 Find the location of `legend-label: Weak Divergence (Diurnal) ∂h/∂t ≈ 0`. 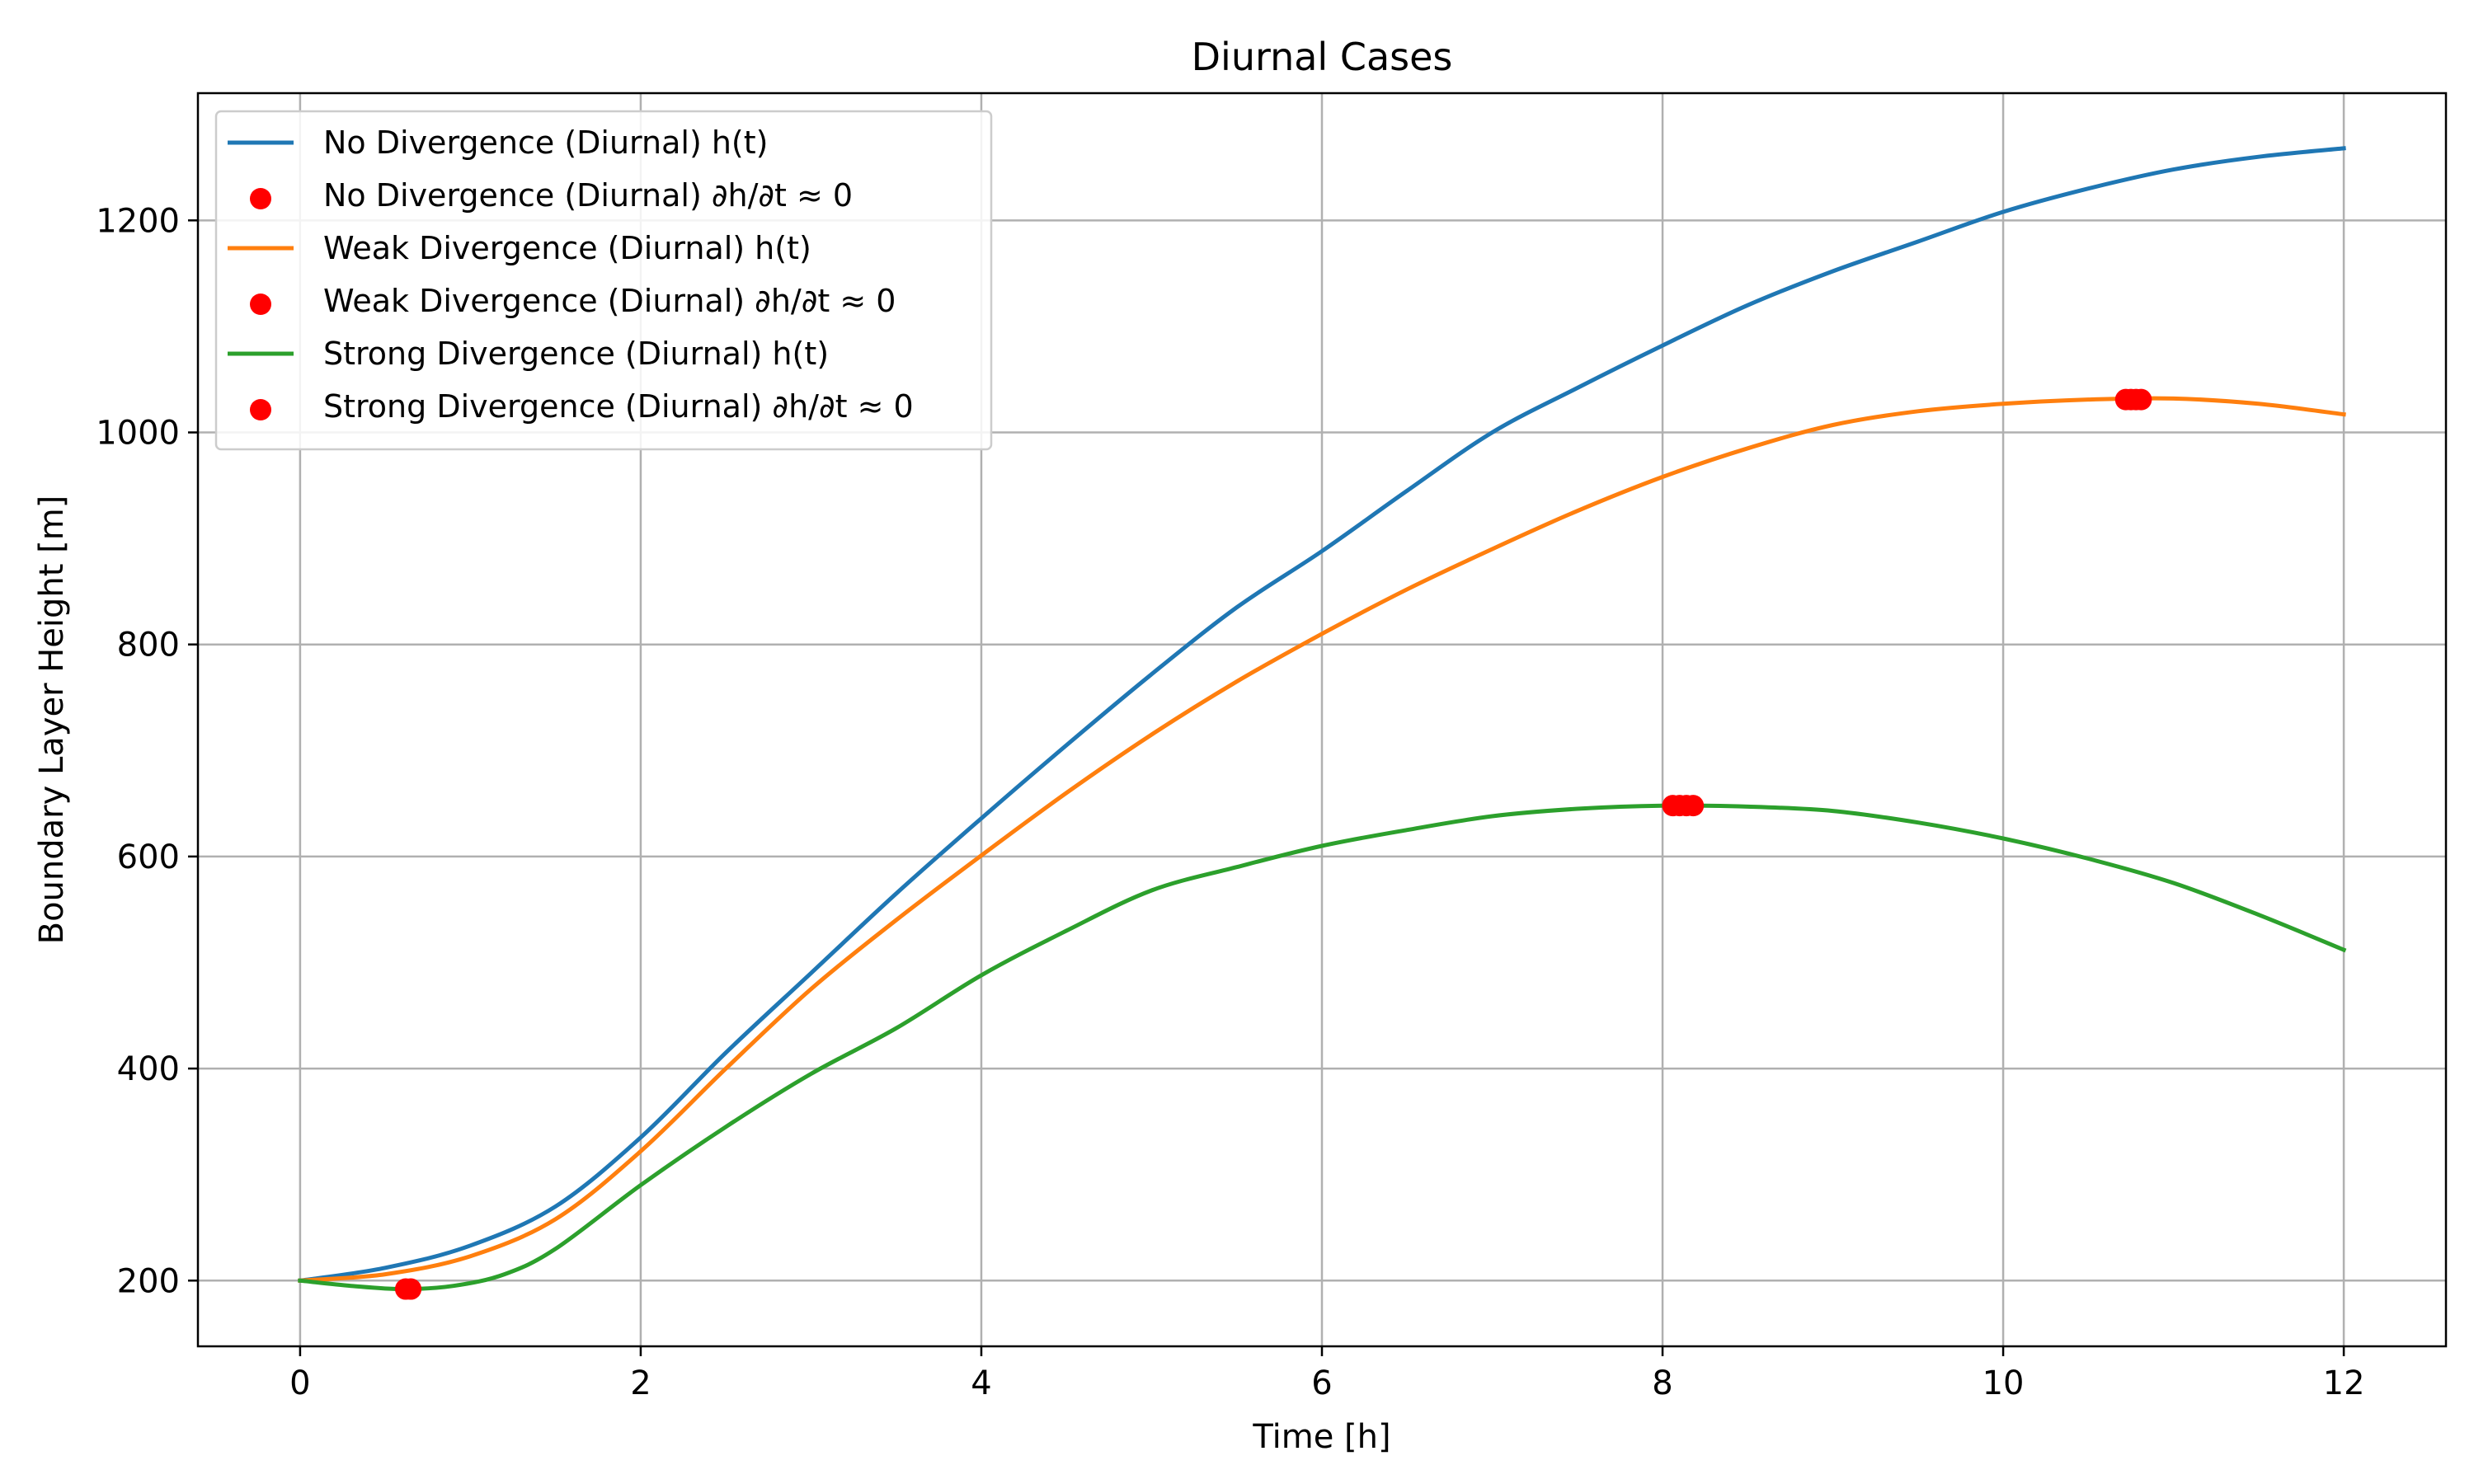

legend-label: Weak Divergence (Diurnal) ∂h/∂t ≈ 0 is located at coordinates (609, 301).